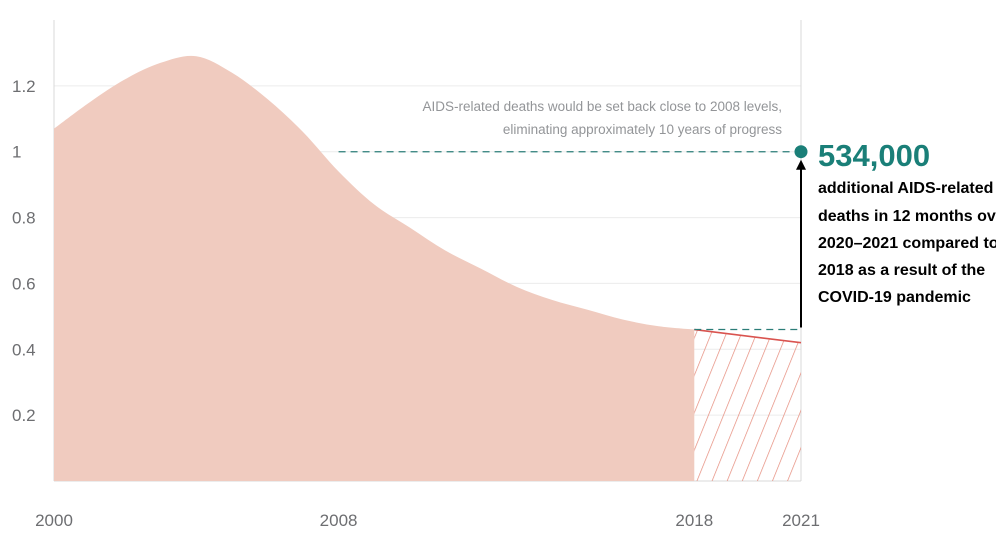 This screenshot has width=996, height=544. Describe the element at coordinates (874, 155) in the screenshot. I see `annotation-value: 534,000` at that location.